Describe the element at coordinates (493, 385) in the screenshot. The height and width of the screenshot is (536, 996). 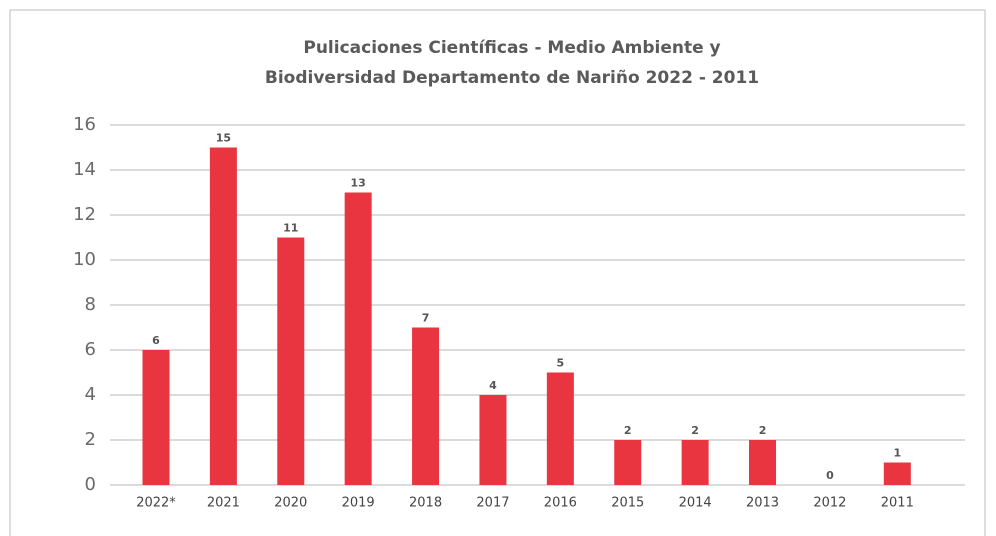
I see `data-label: 4` at that location.